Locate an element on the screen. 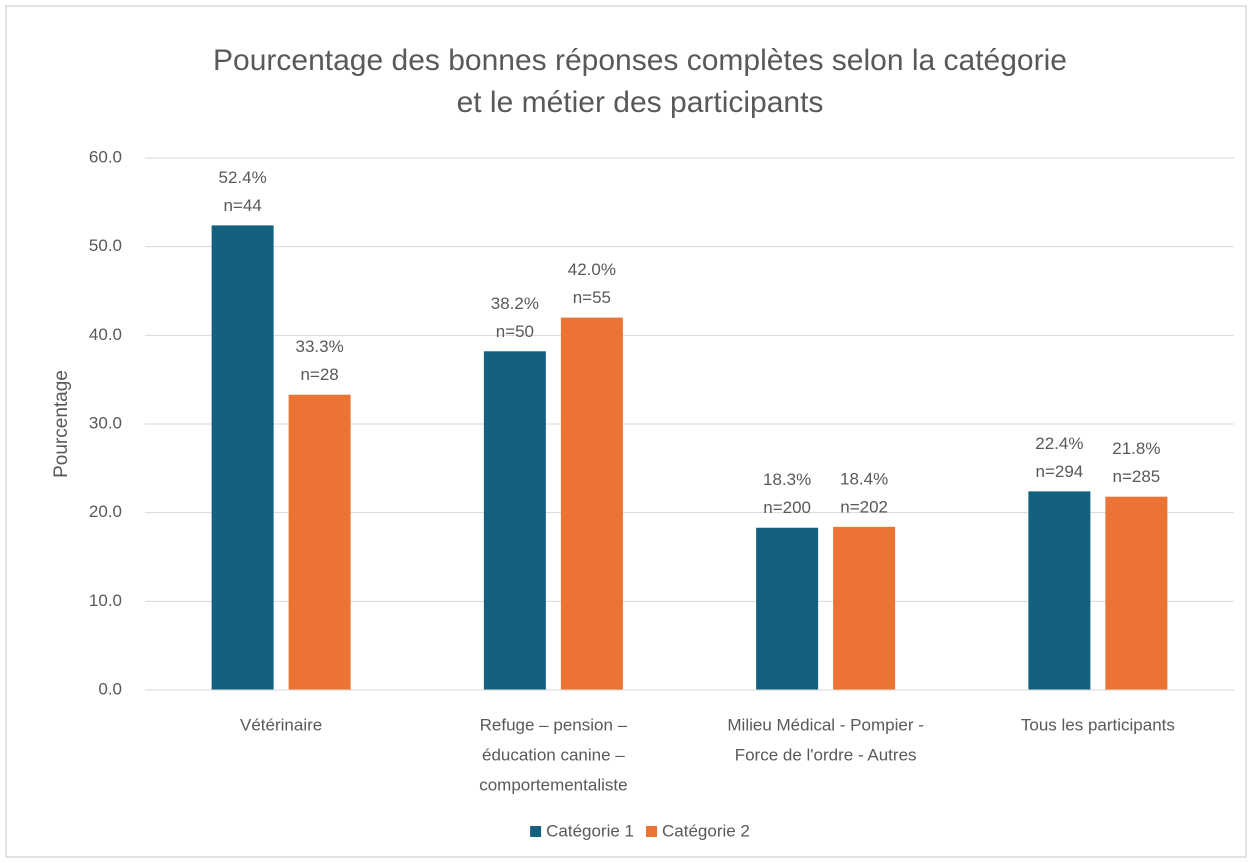  data-label: n=285 is located at coordinates (1137, 476).